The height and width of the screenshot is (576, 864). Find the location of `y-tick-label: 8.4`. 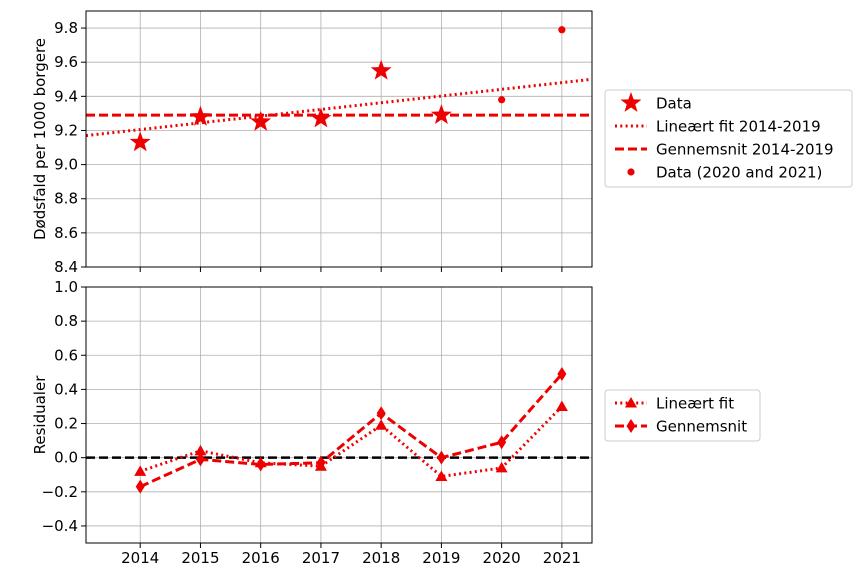

y-tick-label: 8.4 is located at coordinates (66, 267).